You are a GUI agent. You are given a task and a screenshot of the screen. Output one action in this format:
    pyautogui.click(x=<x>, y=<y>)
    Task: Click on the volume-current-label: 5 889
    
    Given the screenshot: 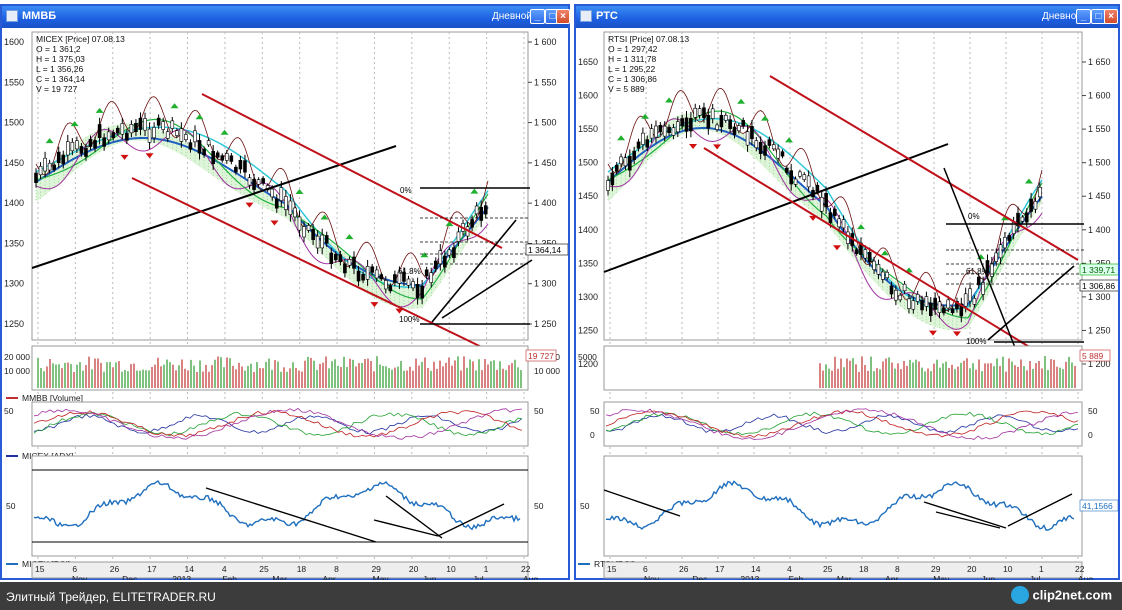 What is the action you would take?
    pyautogui.click(x=1093, y=356)
    